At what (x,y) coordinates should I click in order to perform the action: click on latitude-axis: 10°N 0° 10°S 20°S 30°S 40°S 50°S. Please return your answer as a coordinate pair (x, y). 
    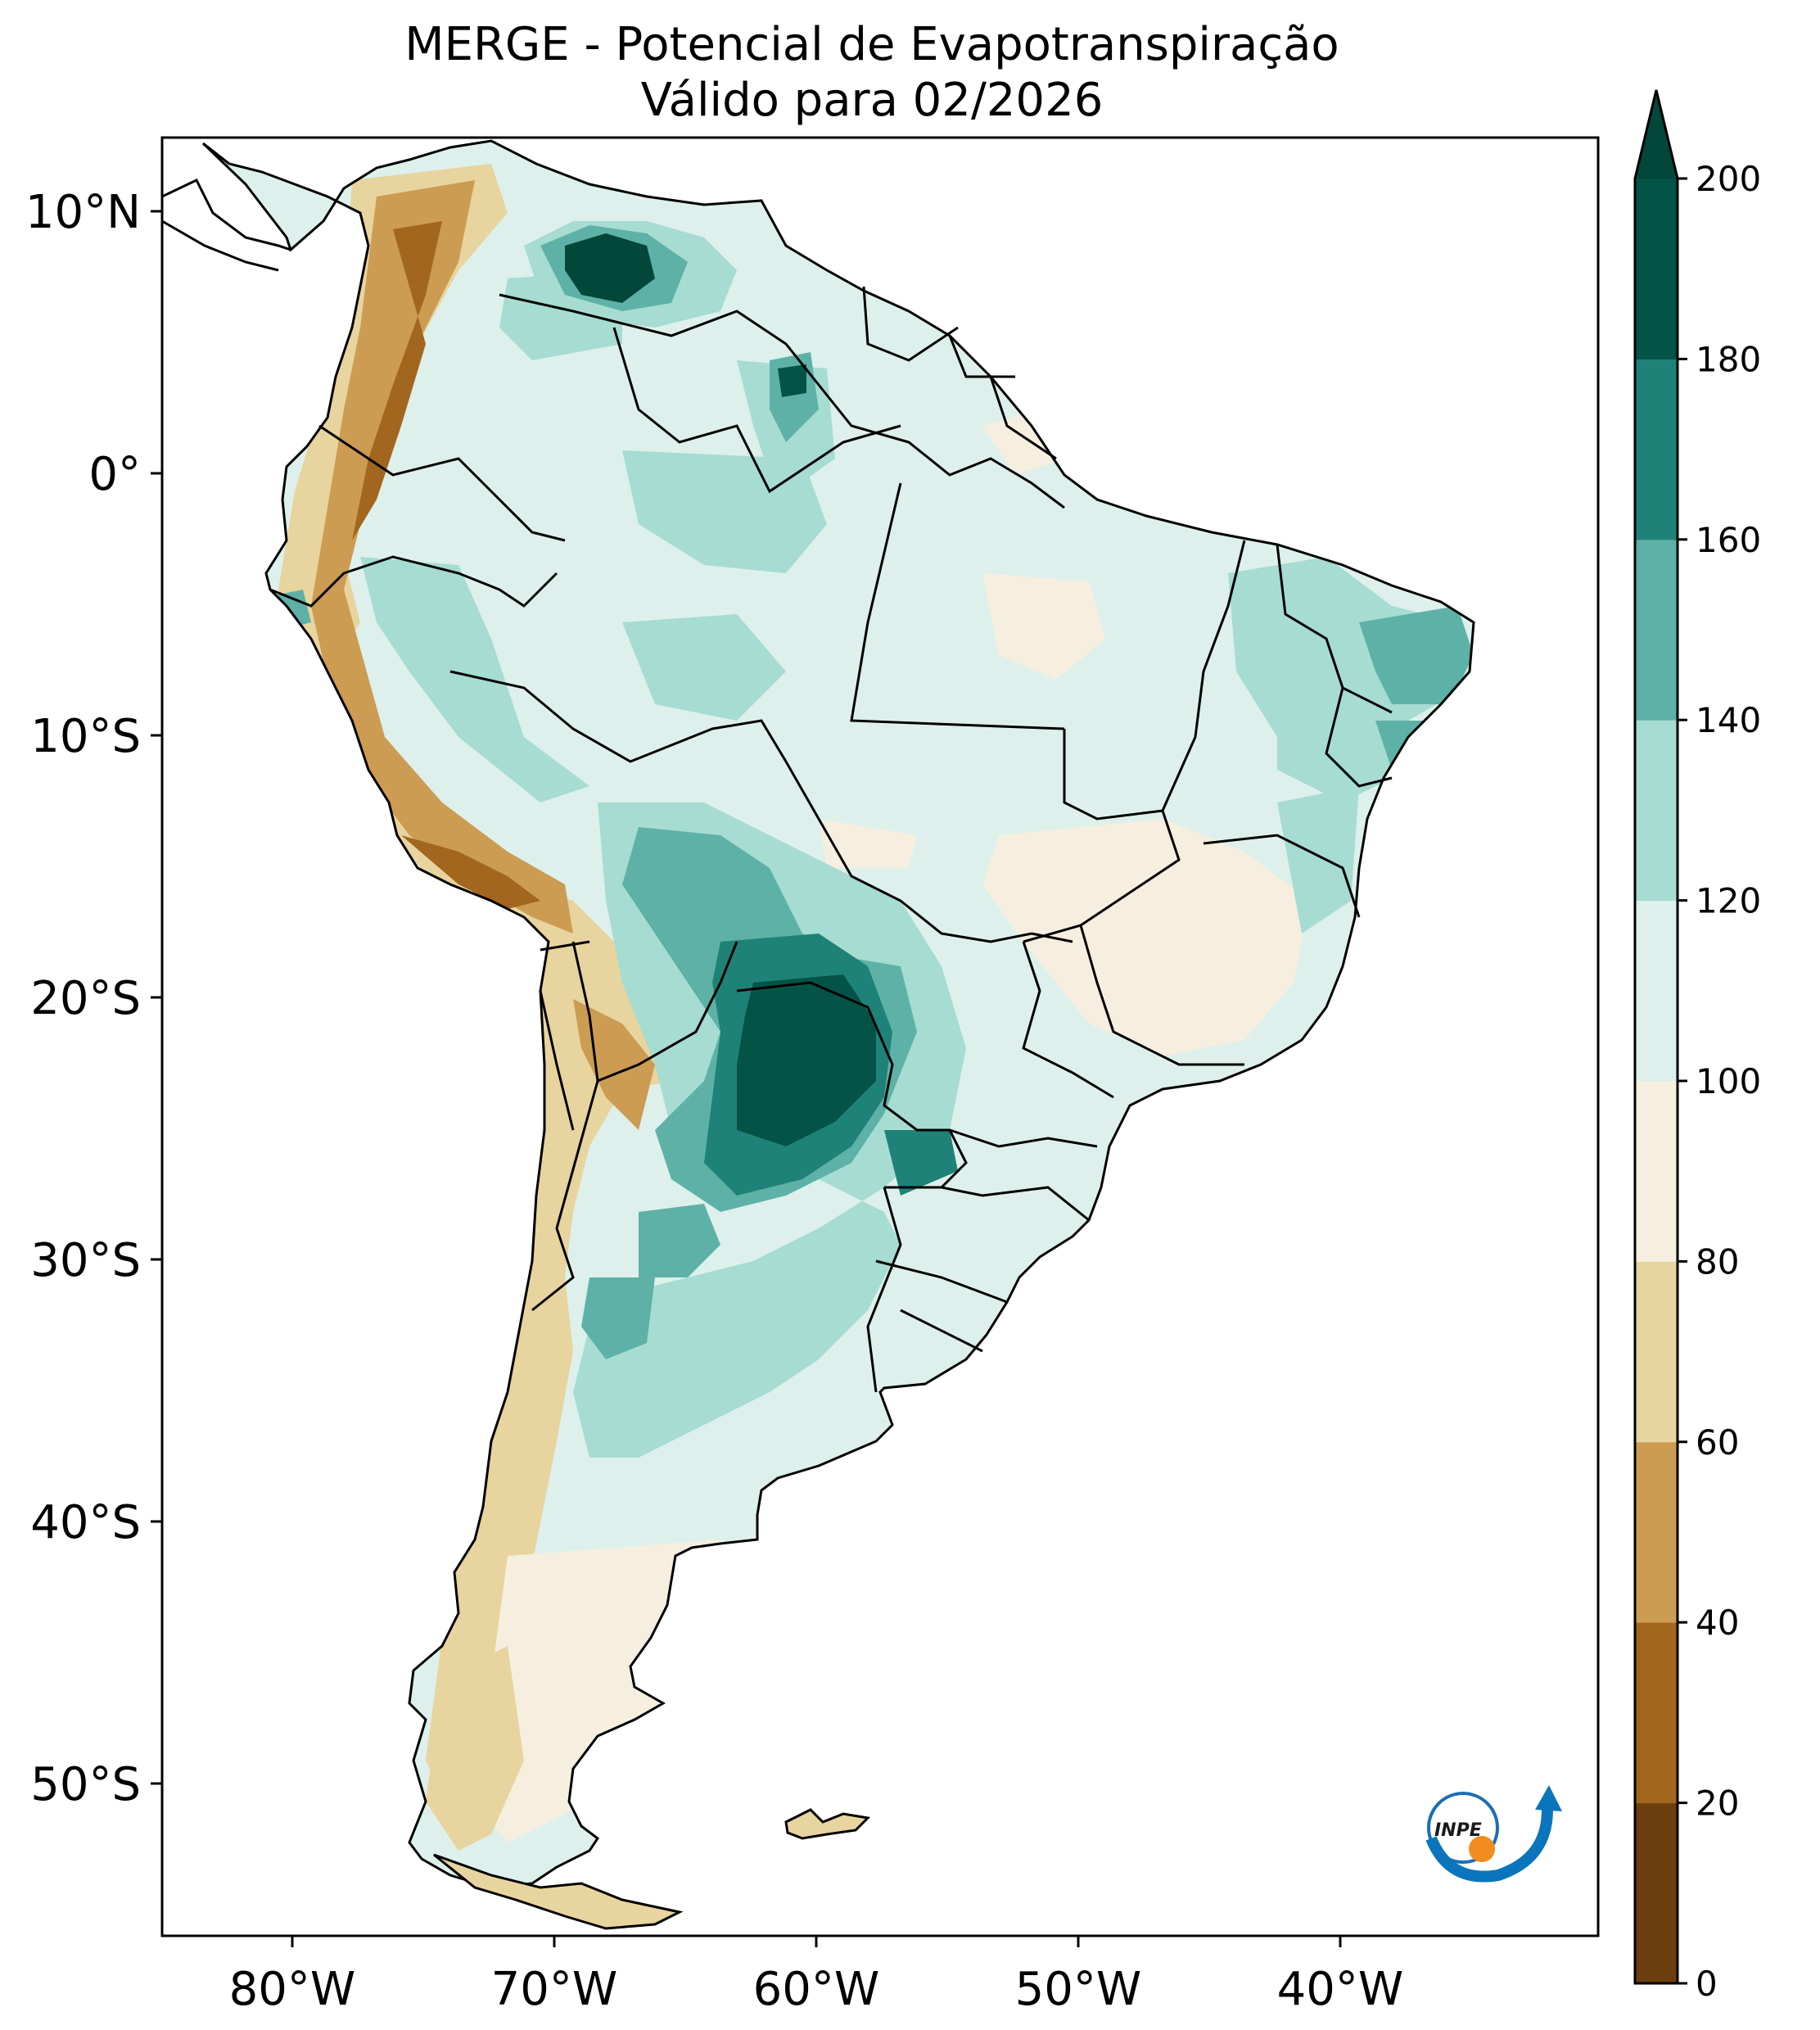
    Looking at the image, I should click on (93, 998).